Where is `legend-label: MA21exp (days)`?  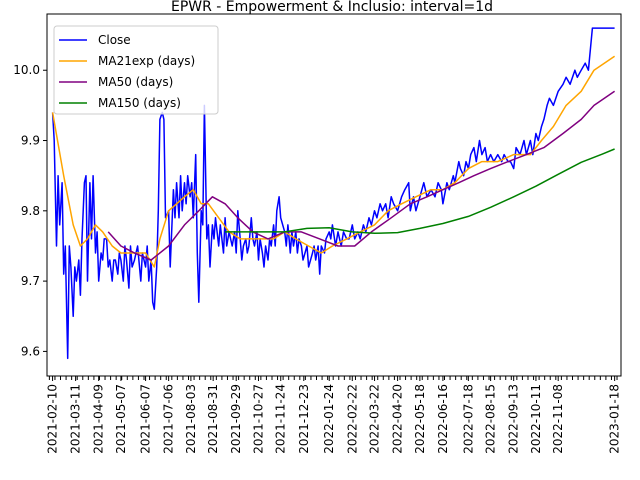 legend-label: MA21exp (days) is located at coordinates (146, 61).